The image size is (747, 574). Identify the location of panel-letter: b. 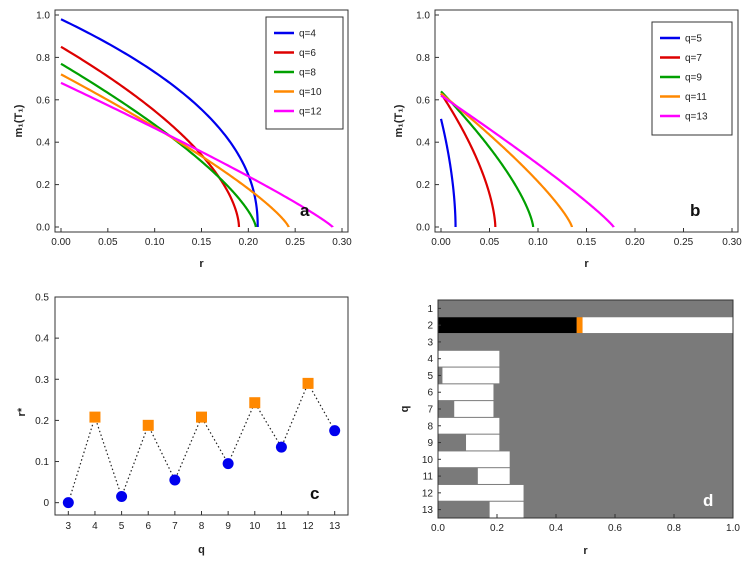
(695, 210).